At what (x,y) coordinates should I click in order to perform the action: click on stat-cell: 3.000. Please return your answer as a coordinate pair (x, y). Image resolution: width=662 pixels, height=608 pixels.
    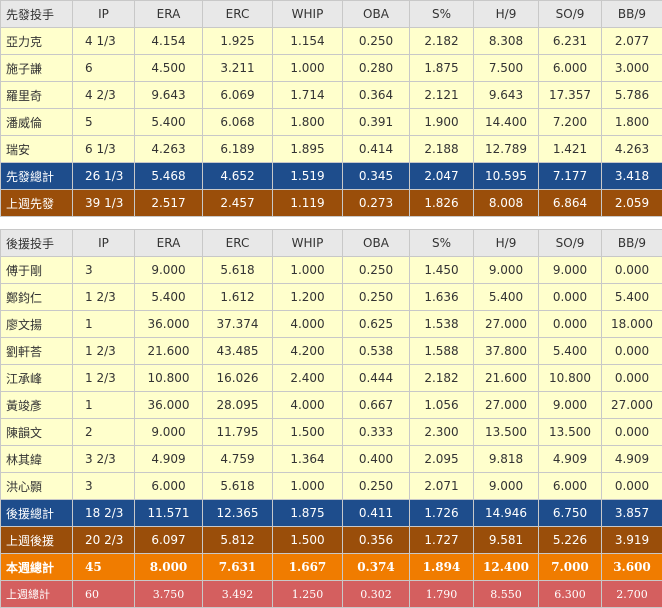
    Looking at the image, I should click on (632, 68).